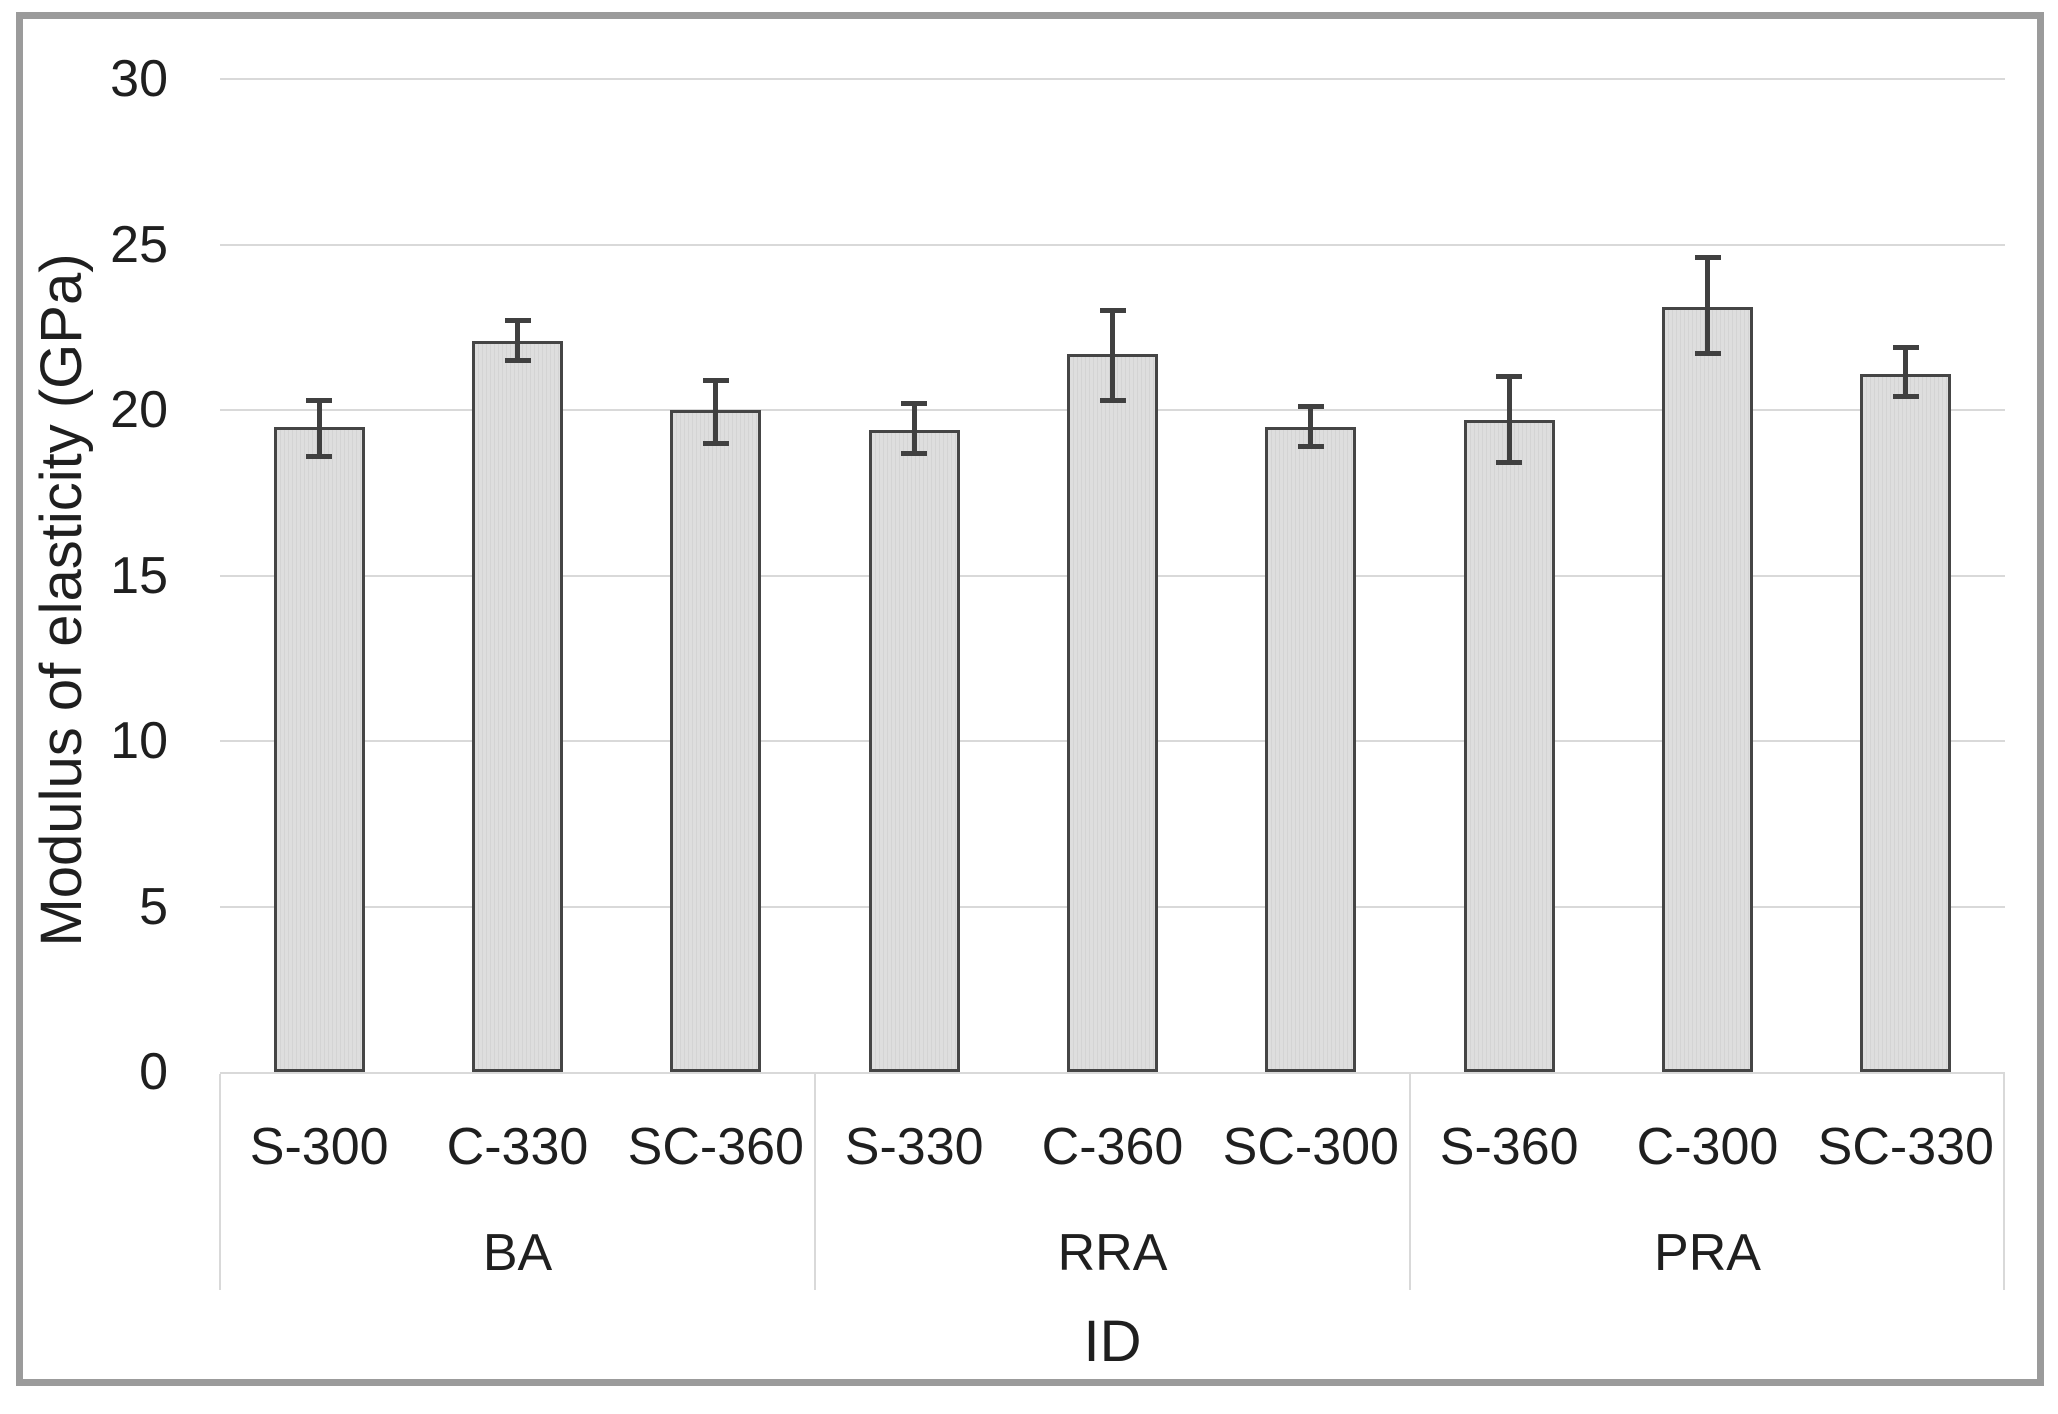 The image size is (2058, 1414). I want to click on x-tick-label-SC-300: SC-300, so click(1310, 1146).